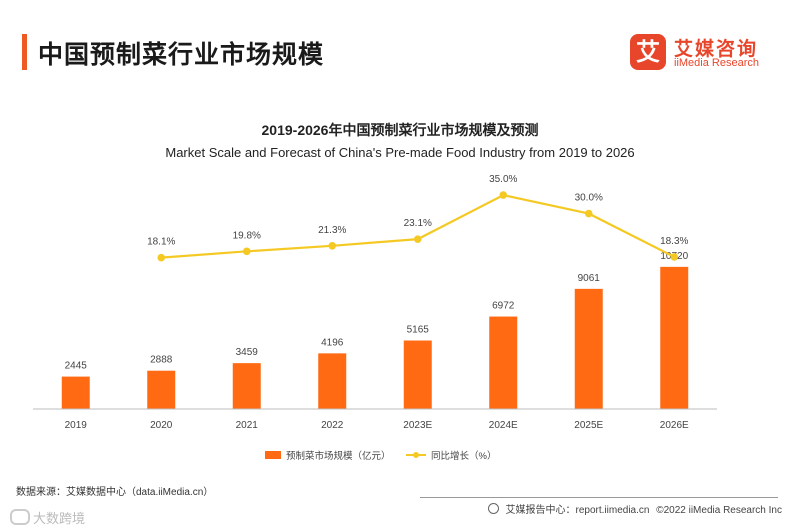 The image size is (800, 531). Describe the element at coordinates (76, 425) in the screenshot. I see `x-tick-label: 2019` at that location.